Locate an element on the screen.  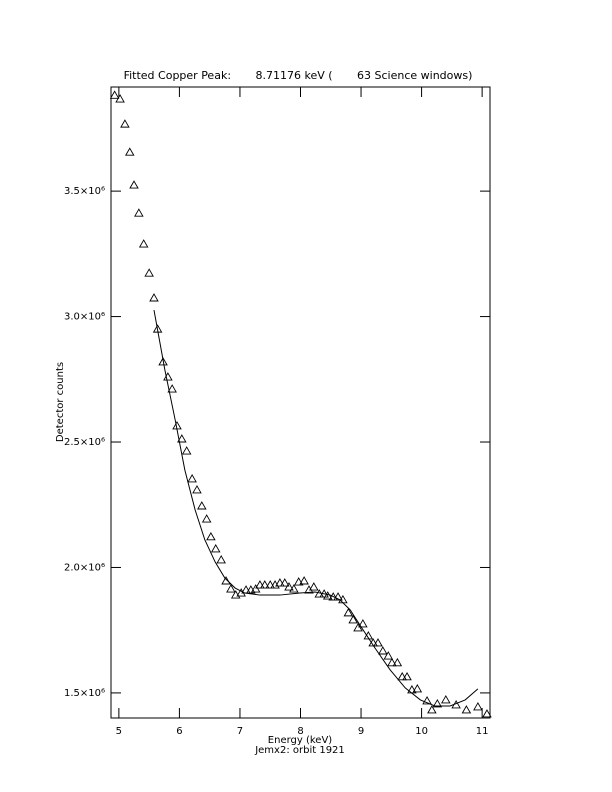
x-tick-label: 10 is located at coordinates (421, 731).